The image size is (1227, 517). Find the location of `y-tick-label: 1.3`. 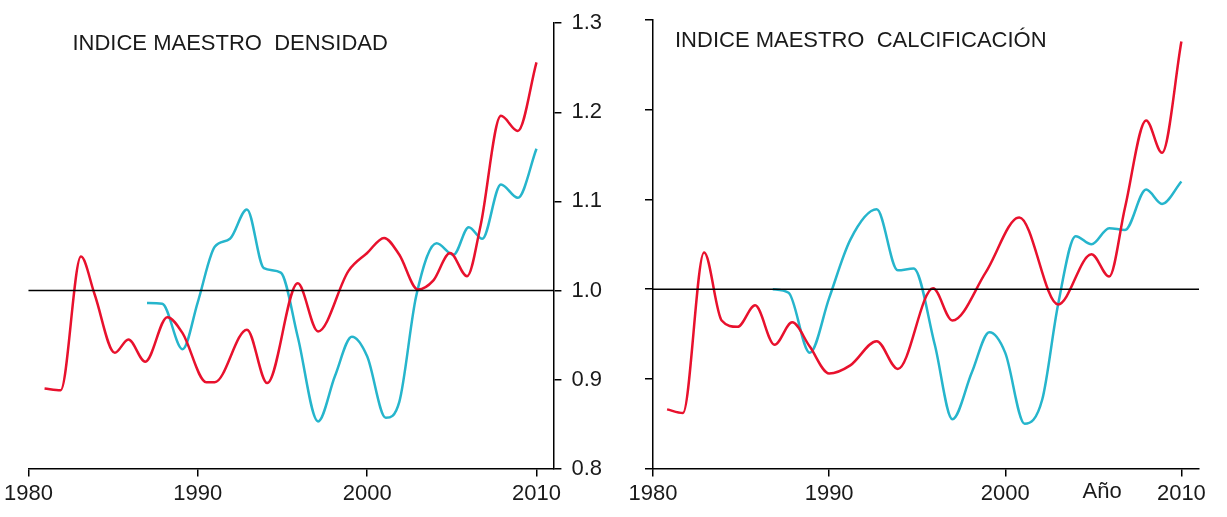

y-tick-label: 1.3 is located at coordinates (587, 22).